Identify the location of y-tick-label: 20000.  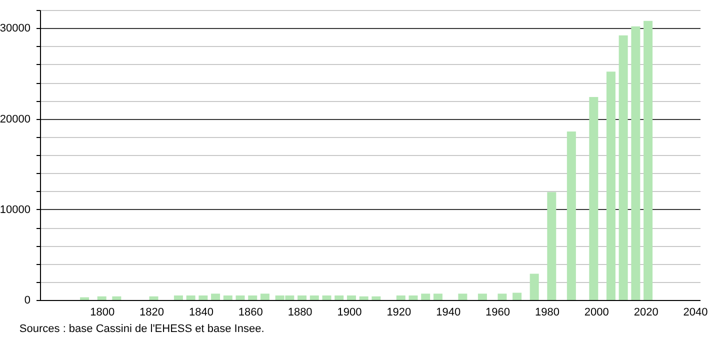
(15, 119).